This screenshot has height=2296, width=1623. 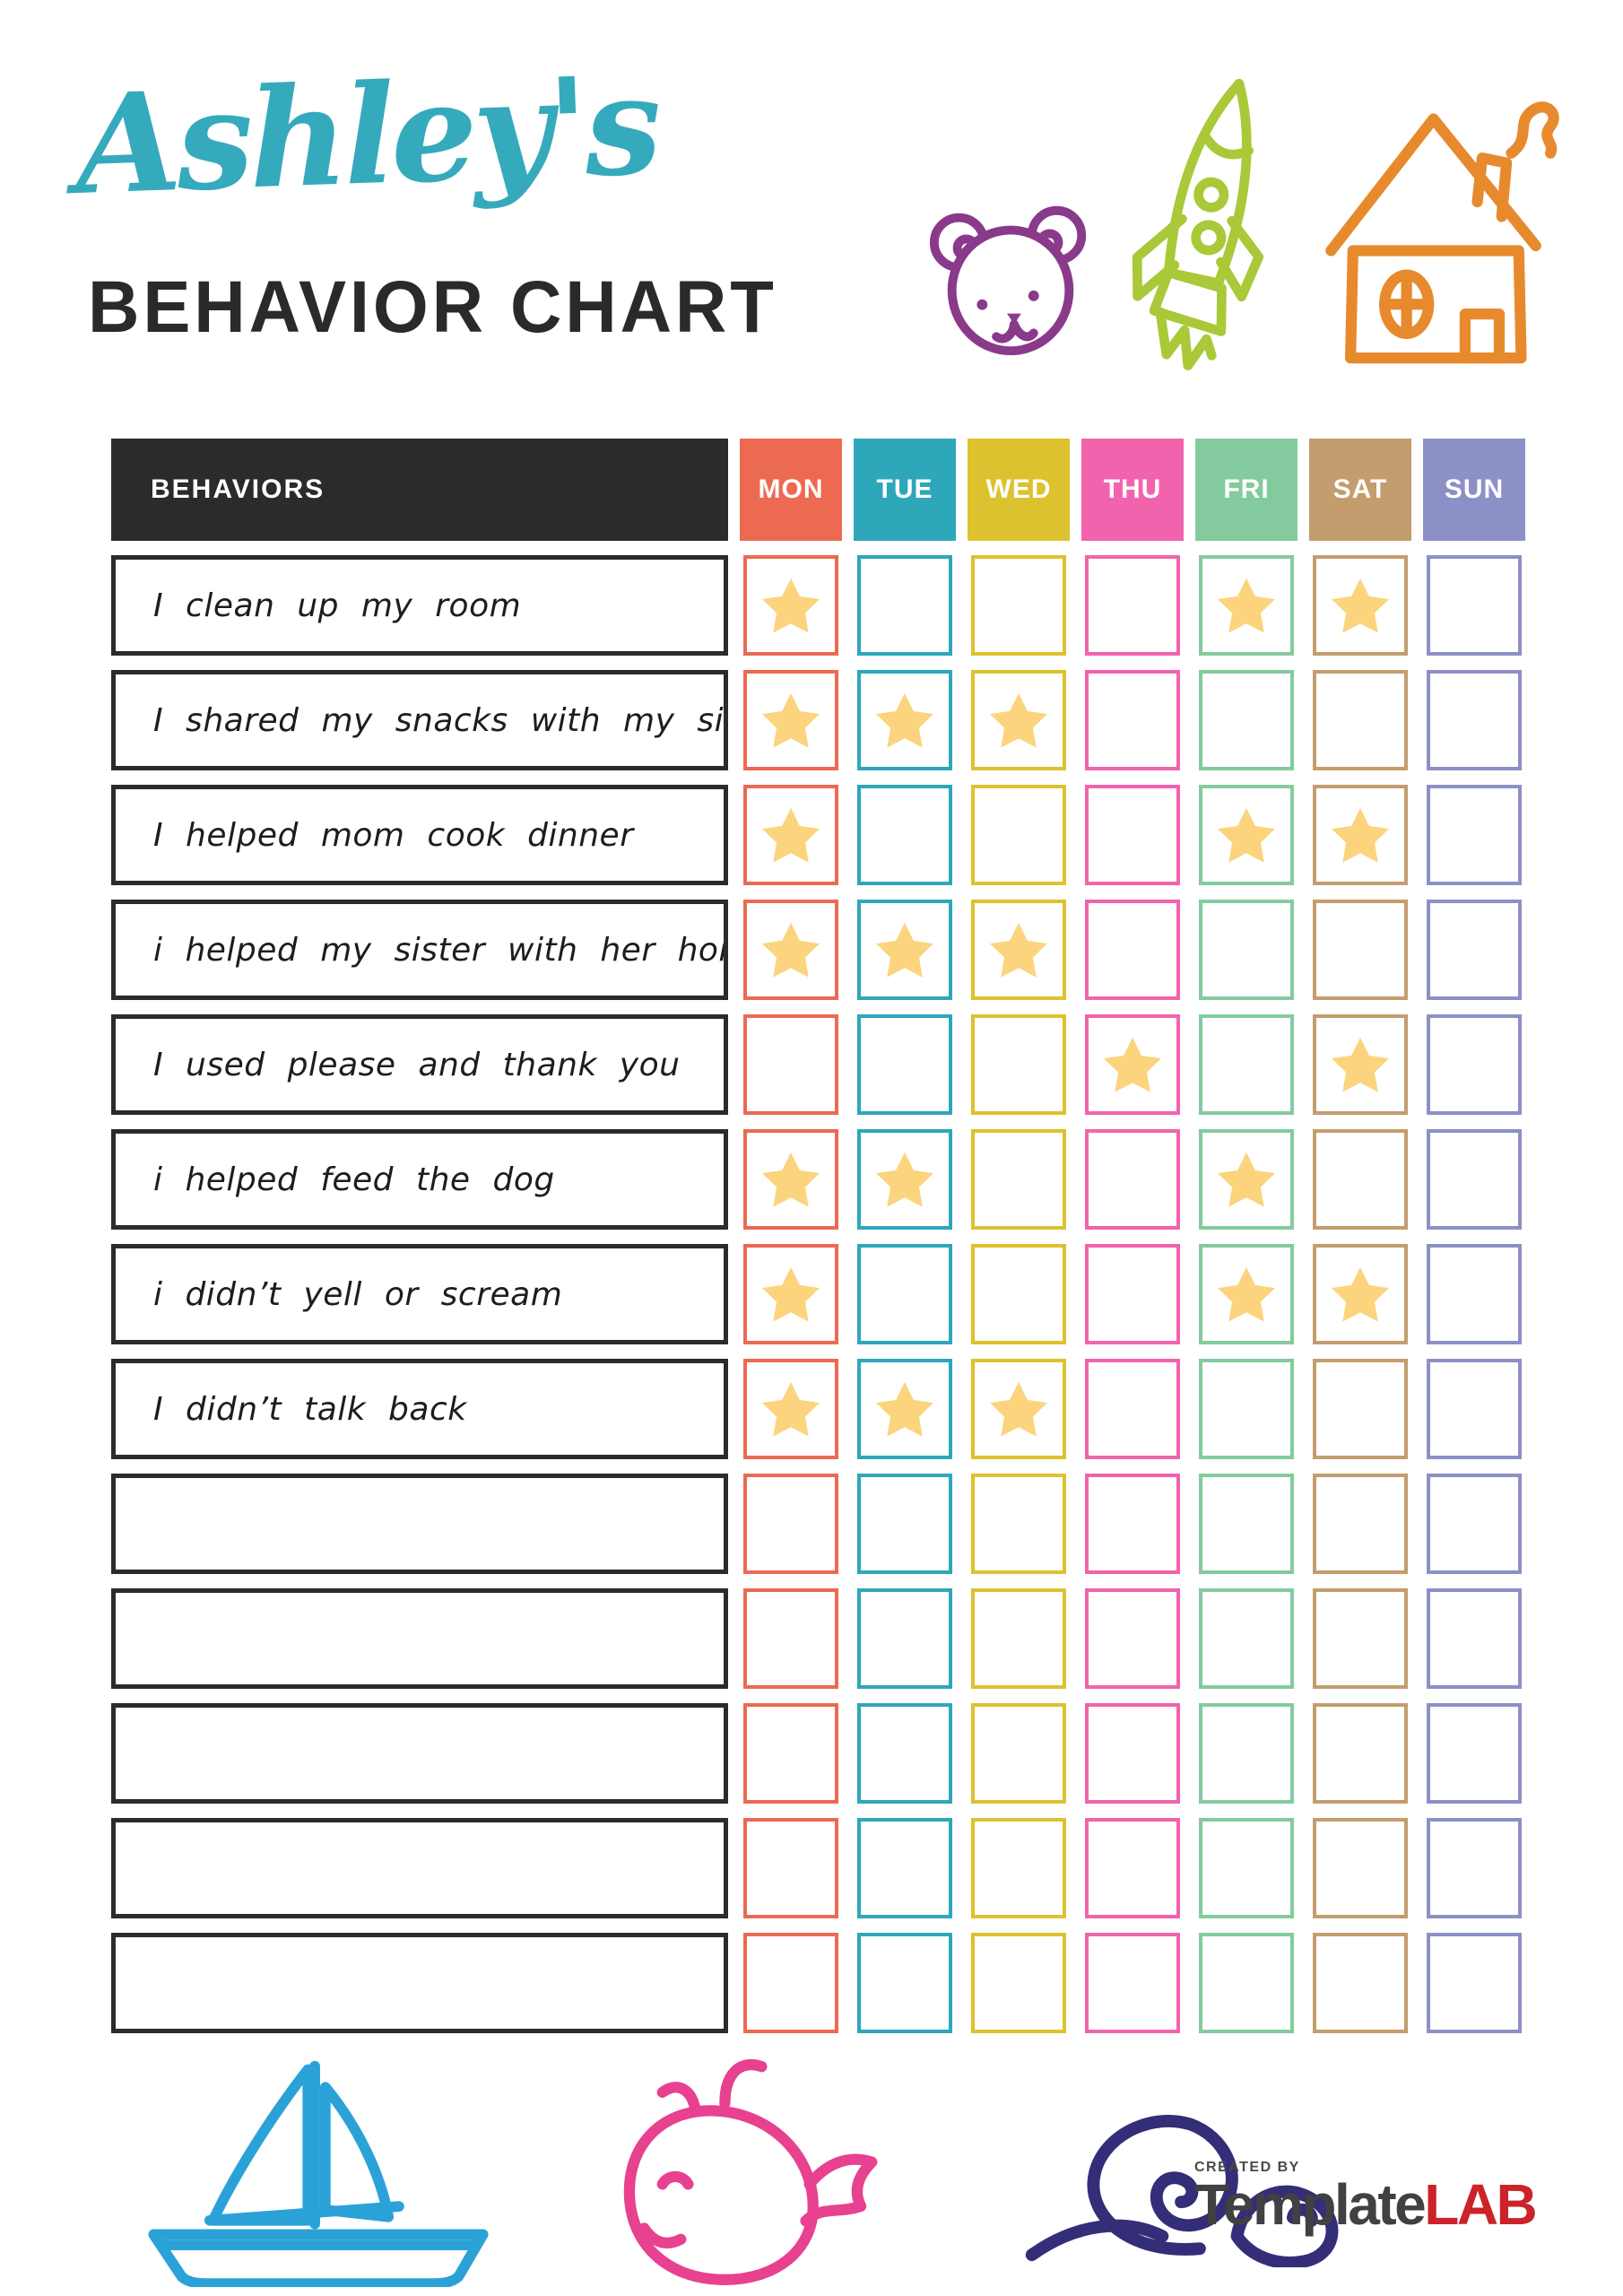 What do you see at coordinates (1360, 1983) in the screenshot?
I see `day-checkbox-sat-row13` at bounding box center [1360, 1983].